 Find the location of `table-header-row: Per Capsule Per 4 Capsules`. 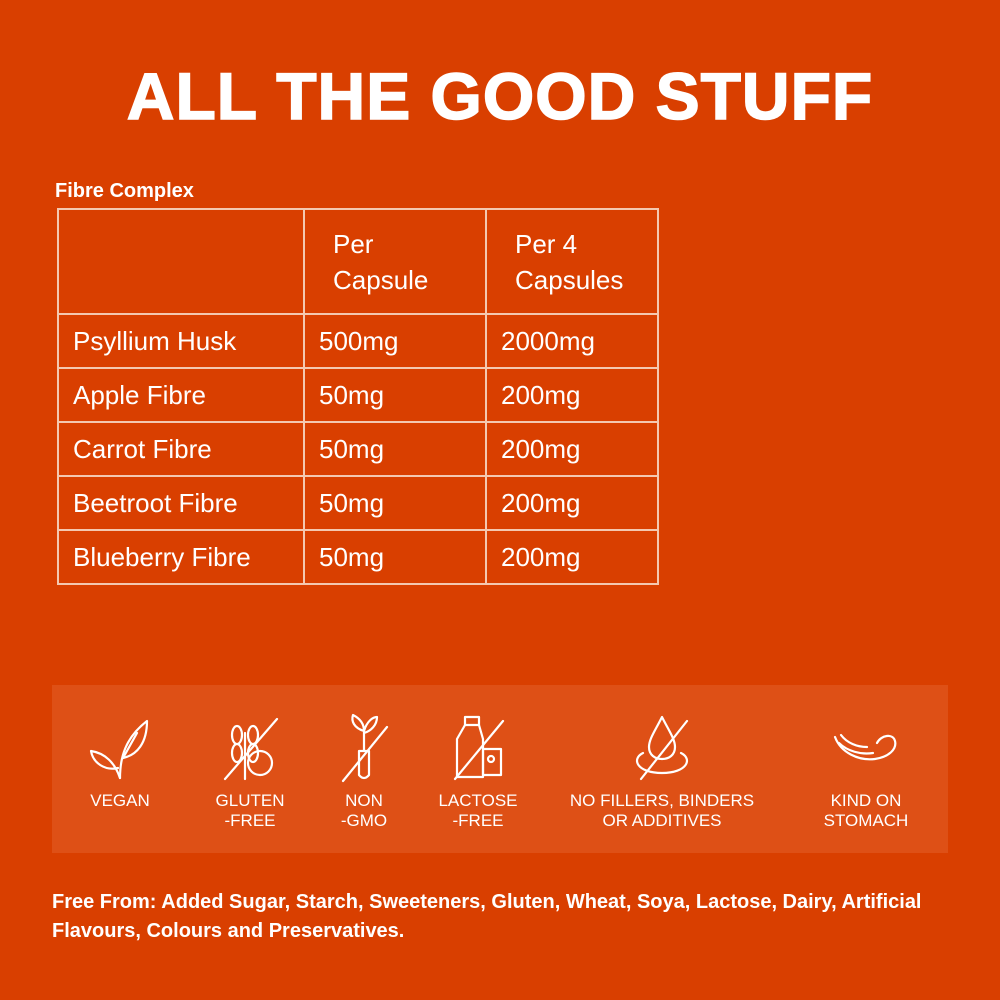

table-header-row: Per Capsule Per 4 Capsules is located at coordinates (358, 261).